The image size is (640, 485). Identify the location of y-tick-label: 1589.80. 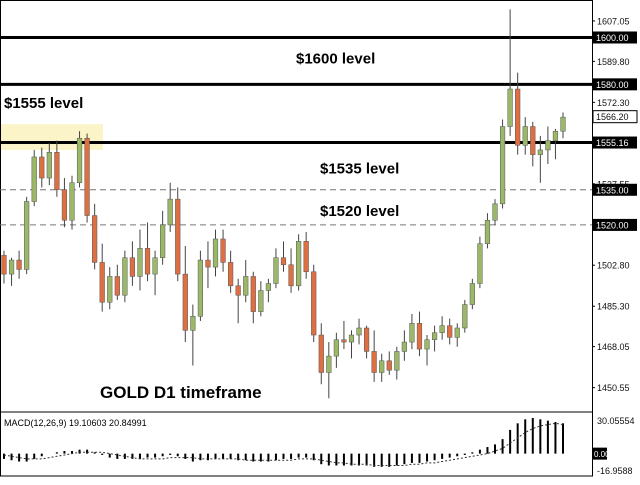
(613, 62).